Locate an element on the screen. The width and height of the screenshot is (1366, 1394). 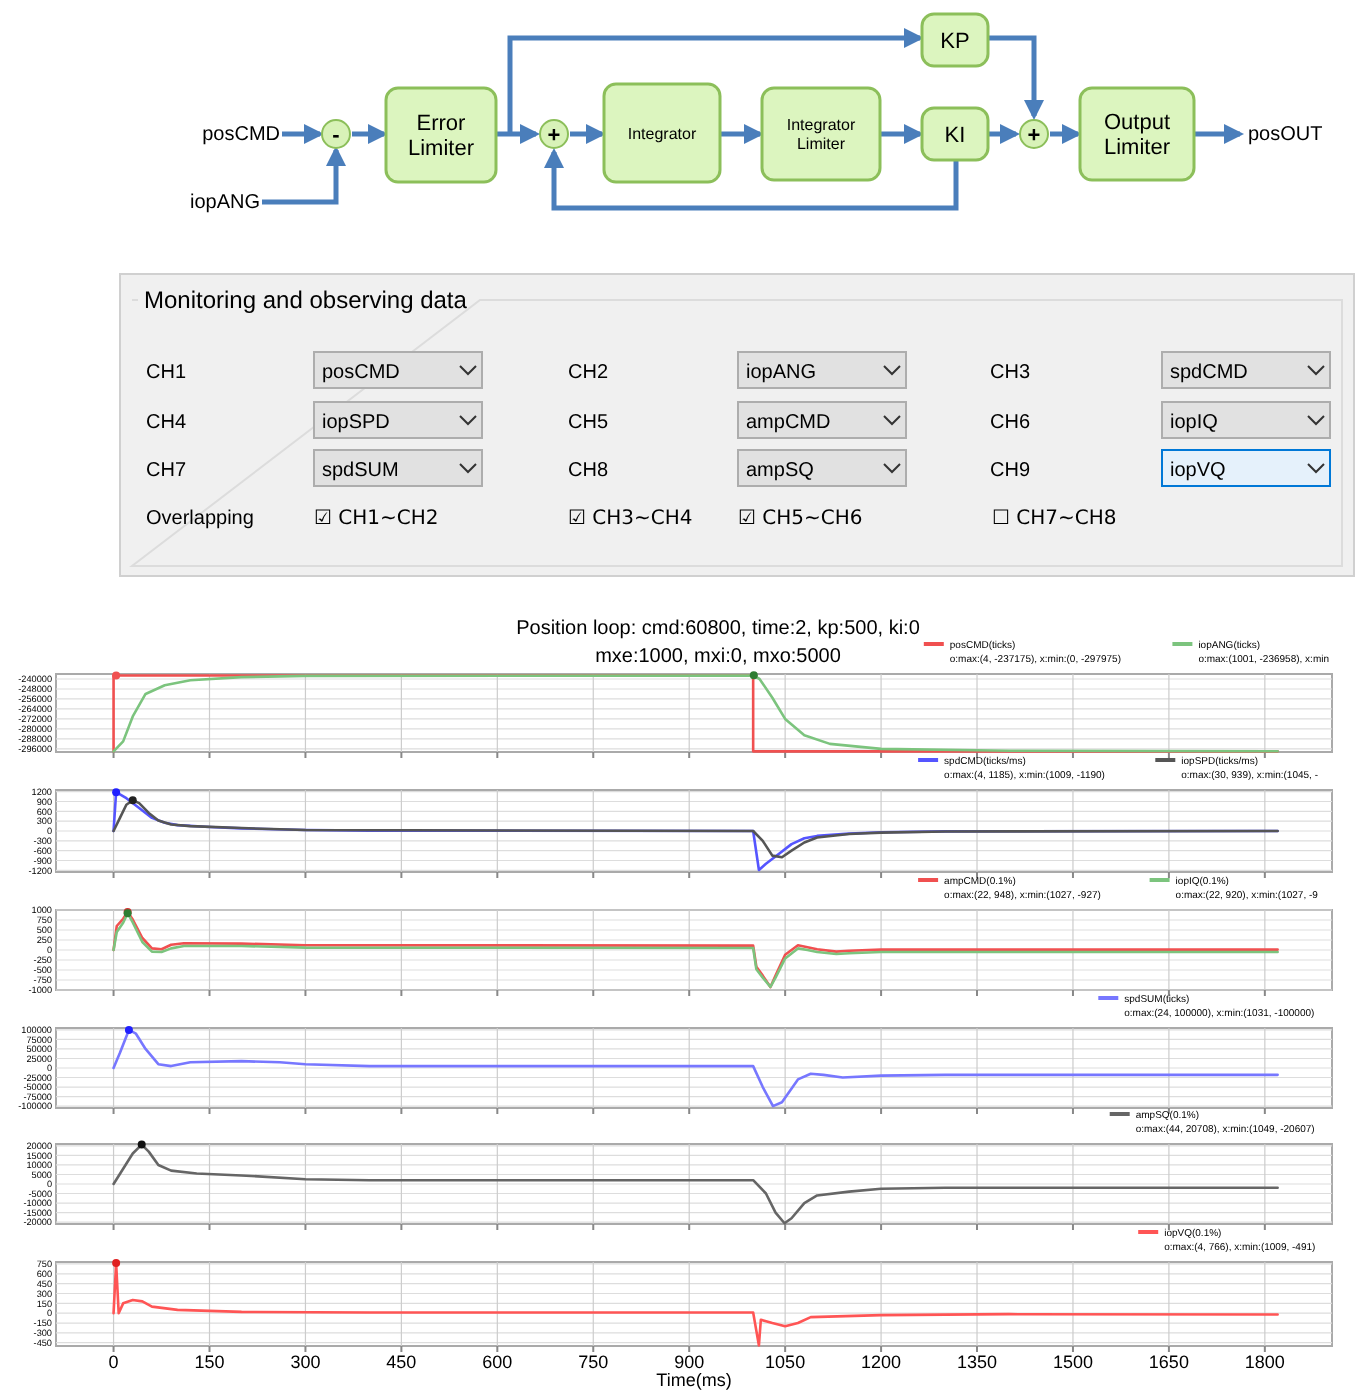
x-tick-label: 300 is located at coordinates (305, 1362).